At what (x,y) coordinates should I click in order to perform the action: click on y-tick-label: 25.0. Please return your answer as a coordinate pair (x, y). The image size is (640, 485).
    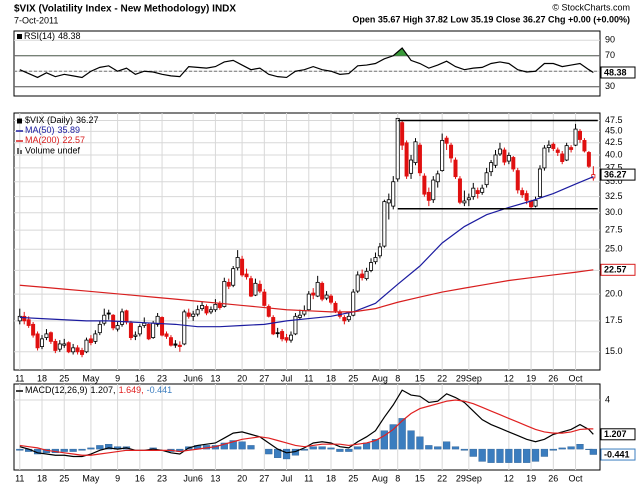
    Looking at the image, I should click on (614, 249).